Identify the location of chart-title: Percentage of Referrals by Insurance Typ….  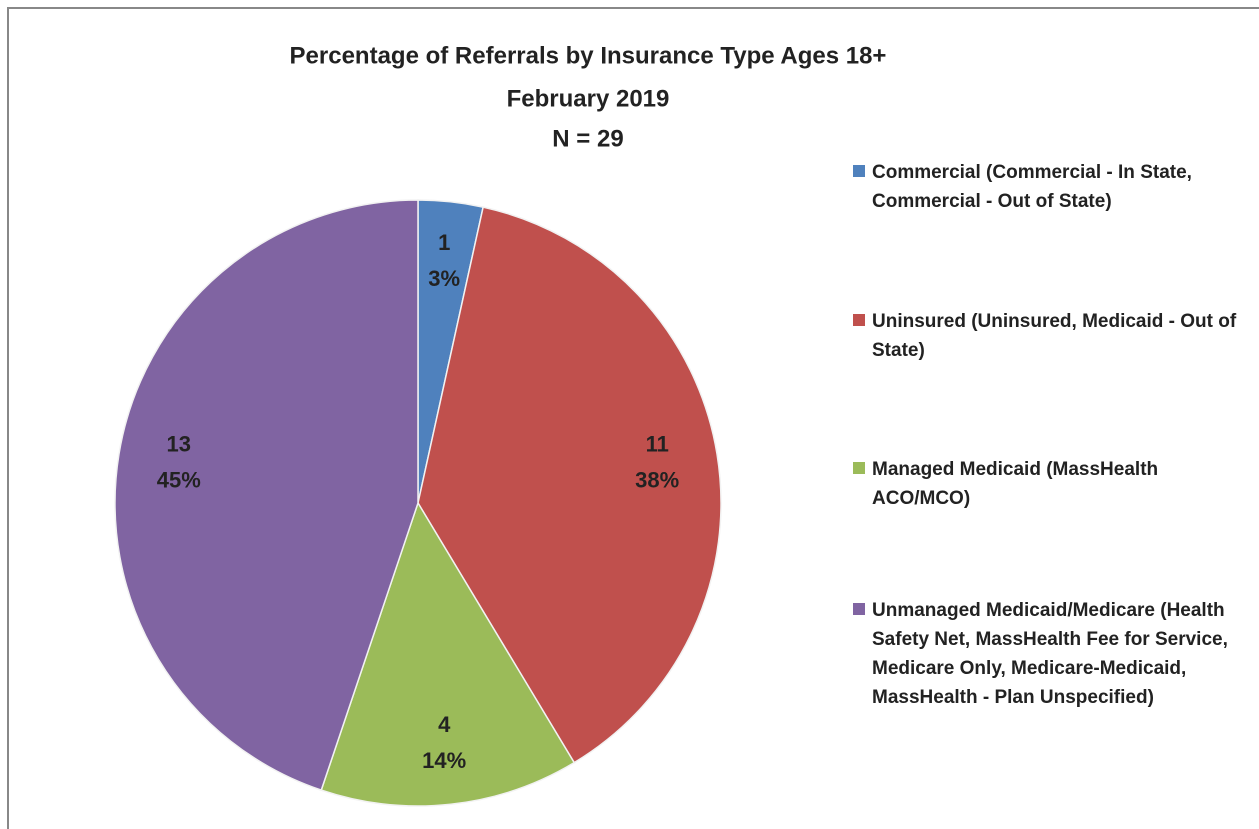
(588, 55).